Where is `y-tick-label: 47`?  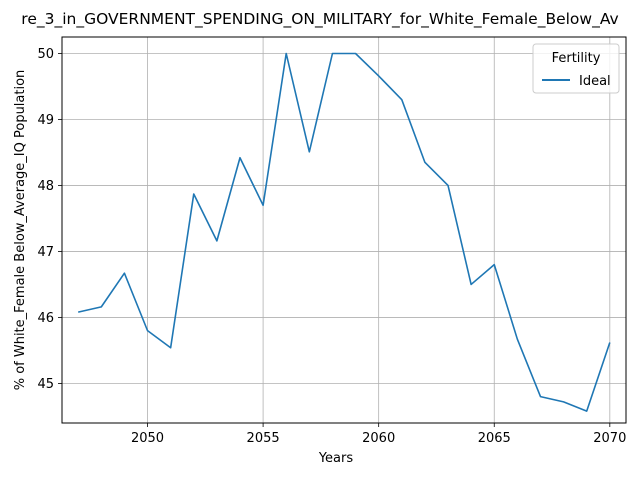
y-tick-label: 47 is located at coordinates (45, 252).